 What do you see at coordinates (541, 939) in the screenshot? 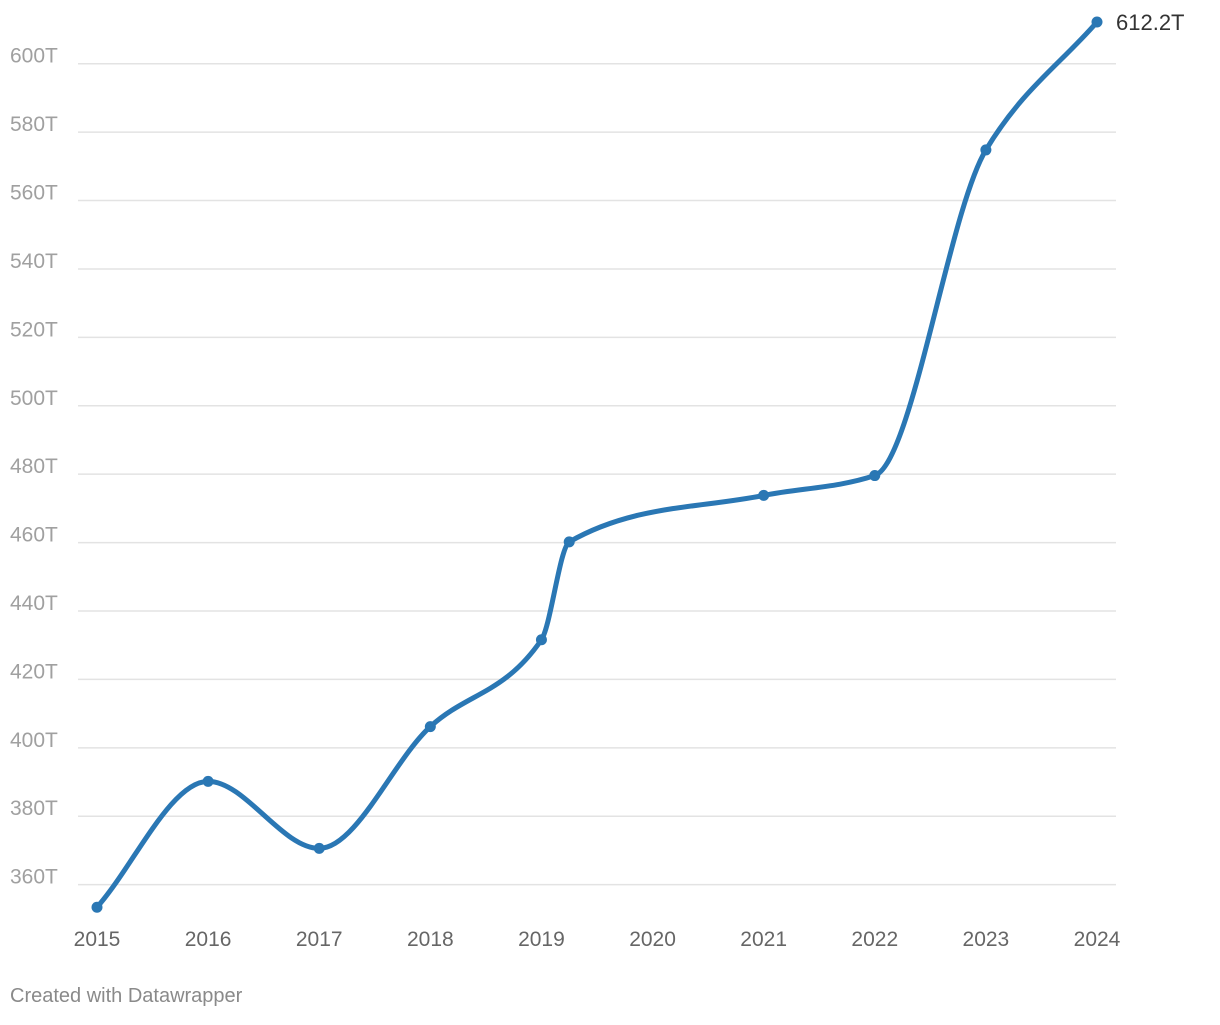
I see `x-tick-label: 2019` at bounding box center [541, 939].